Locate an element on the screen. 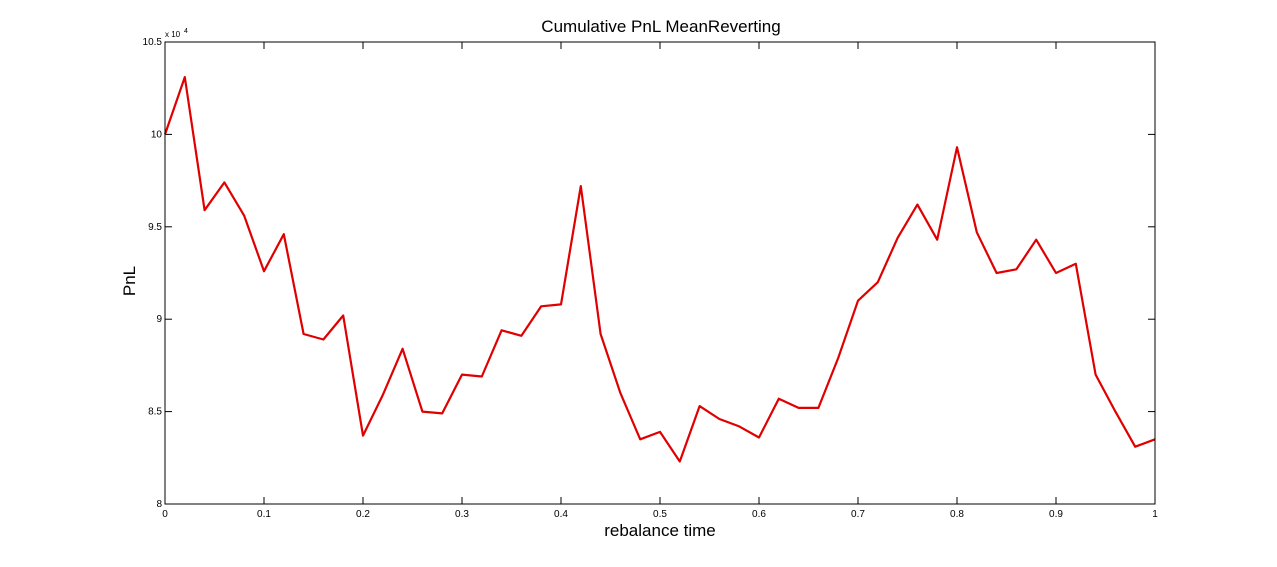 Image resolution: width=1277 pixels, height=567 pixels. x-tick-label: 0.1 is located at coordinates (264, 514).